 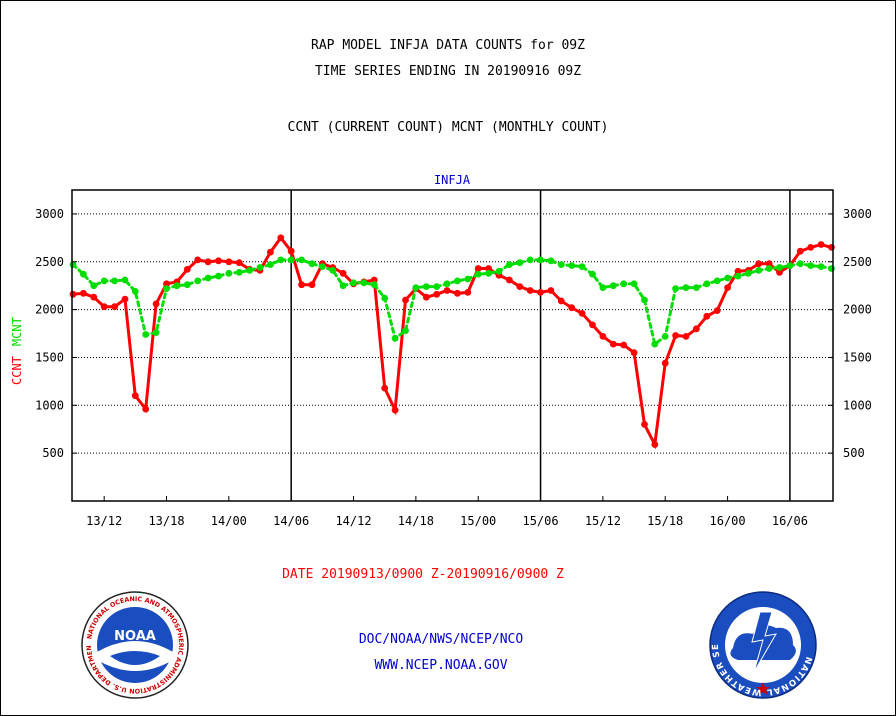 I want to click on y-axis-label: CCNT MCNT, so click(x=17, y=351).